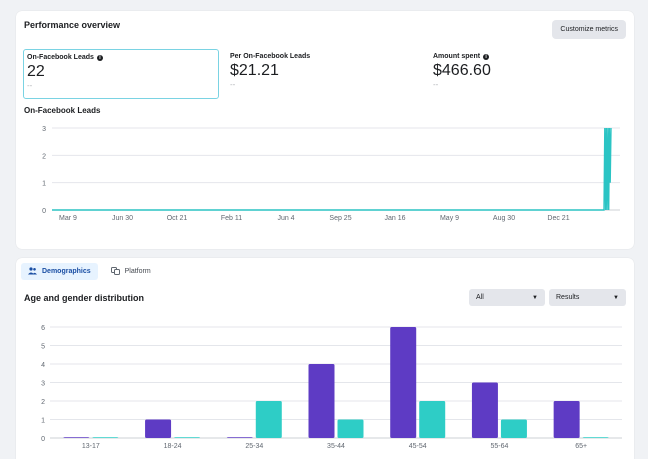 This screenshot has width=648, height=459. Describe the element at coordinates (340, 218) in the screenshot. I see `x-tick-label: Sep 25` at that location.